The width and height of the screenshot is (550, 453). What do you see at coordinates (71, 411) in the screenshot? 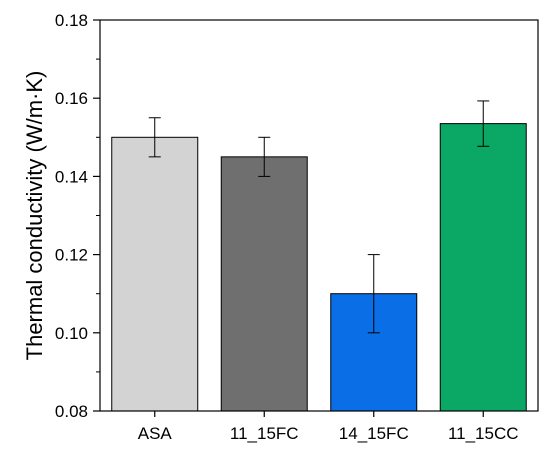
I see `y-tick-label: 0.08` at bounding box center [71, 411].